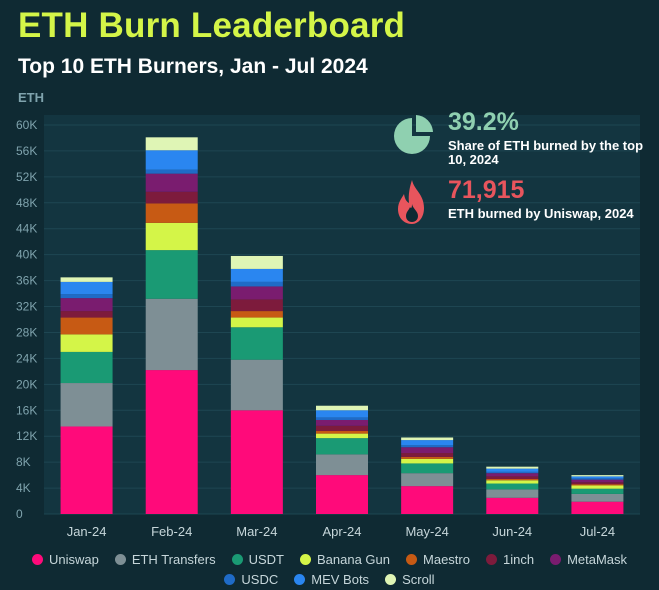 This screenshot has width=659, height=590. Describe the element at coordinates (518, 559) in the screenshot. I see `legend-label: 1inch` at that location.